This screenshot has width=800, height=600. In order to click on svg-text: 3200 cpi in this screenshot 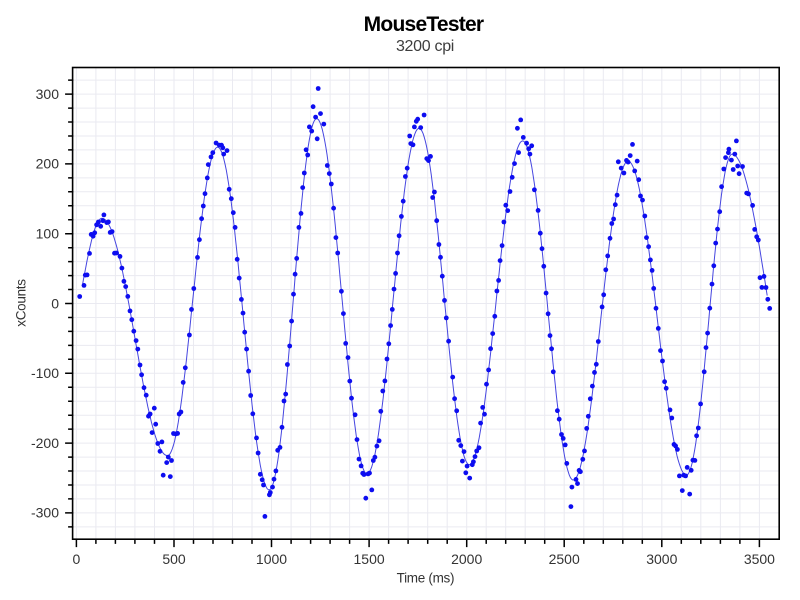, I will do `click(425, 46)`.